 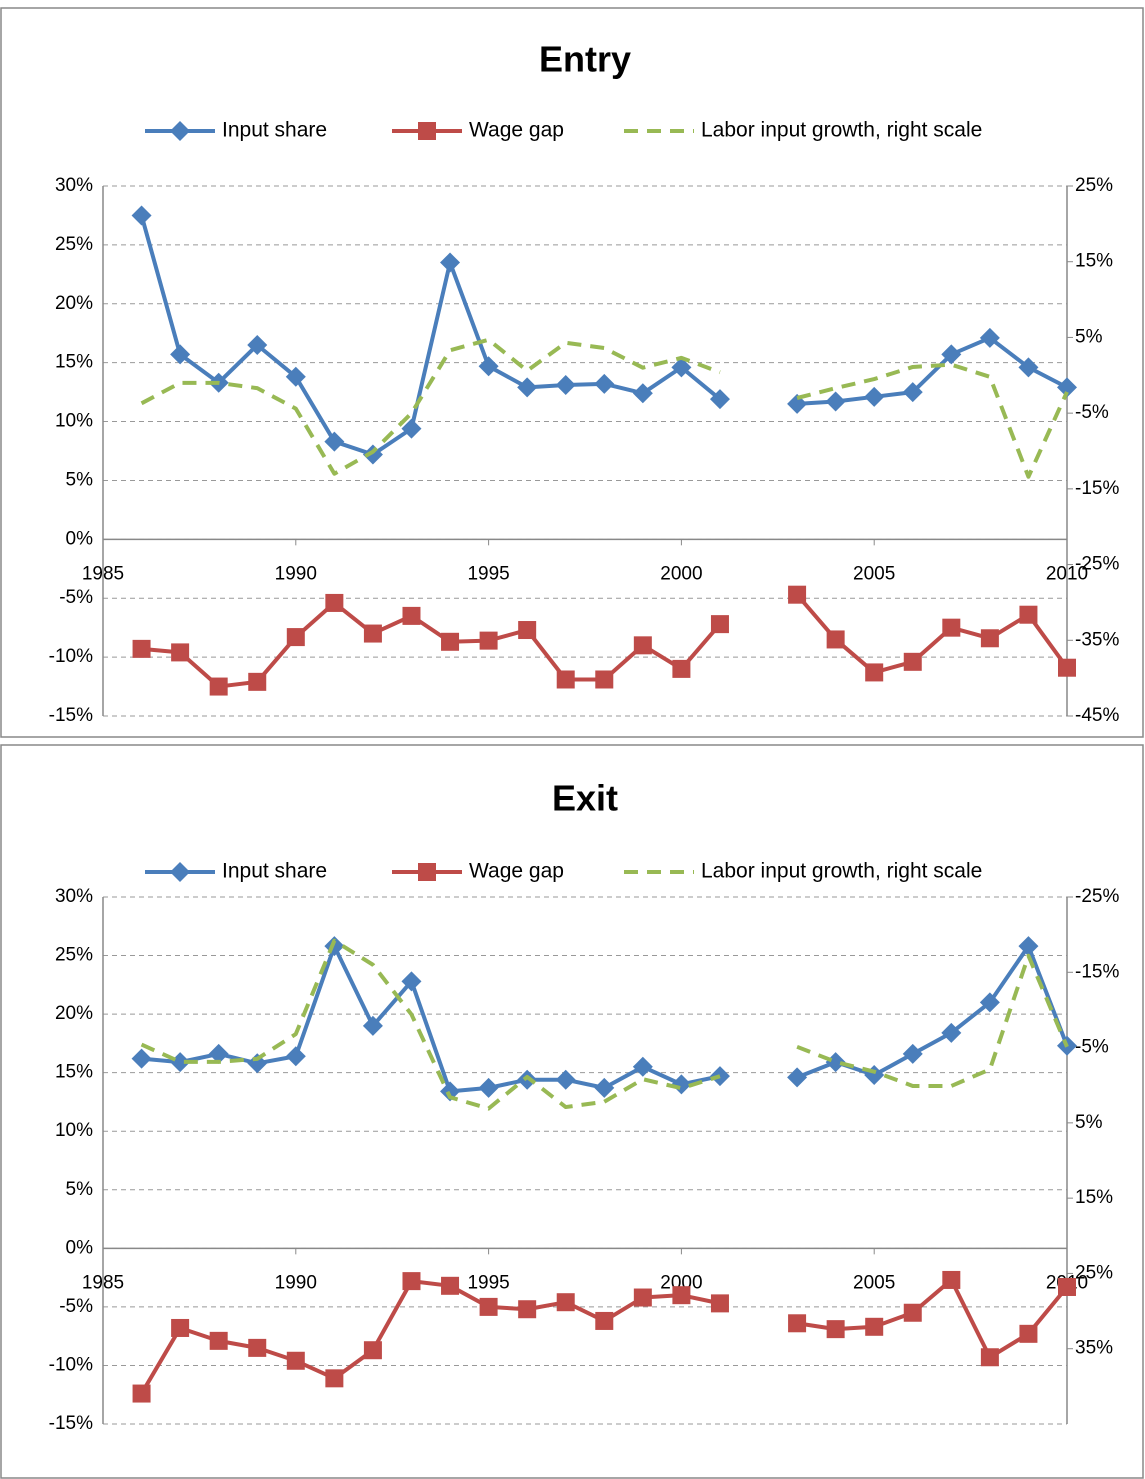 I want to click on y2-tick-label: -35%, so click(x=1097, y=639).